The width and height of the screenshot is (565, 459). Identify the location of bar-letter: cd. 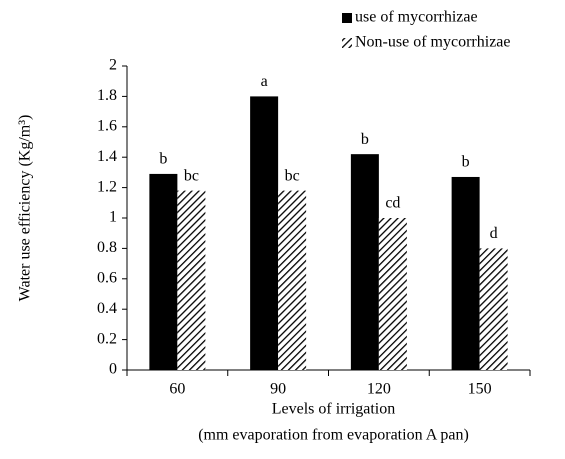
(392, 203).